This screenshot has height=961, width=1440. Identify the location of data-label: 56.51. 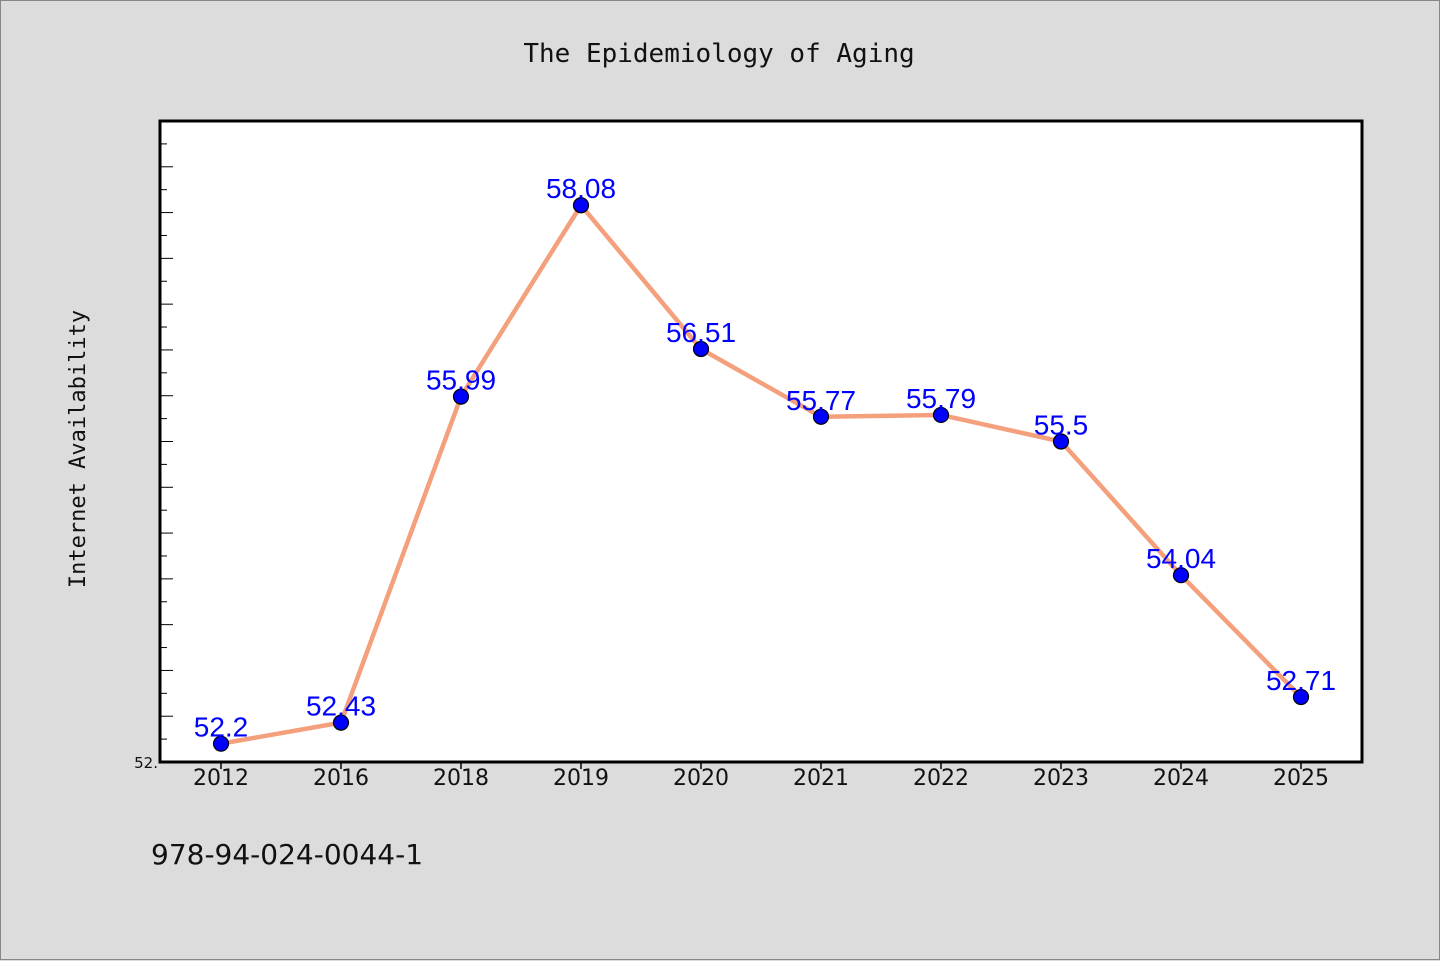
(701, 332).